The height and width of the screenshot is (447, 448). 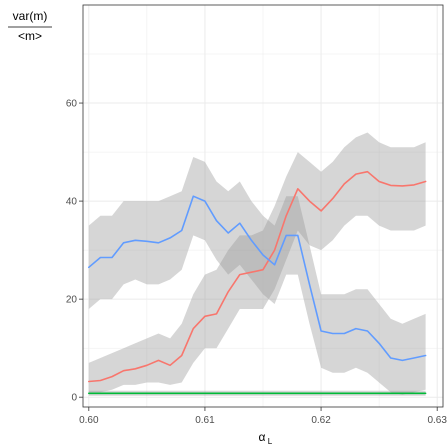 What do you see at coordinates (72, 202) in the screenshot?
I see `y-tick-label: 40` at bounding box center [72, 202].